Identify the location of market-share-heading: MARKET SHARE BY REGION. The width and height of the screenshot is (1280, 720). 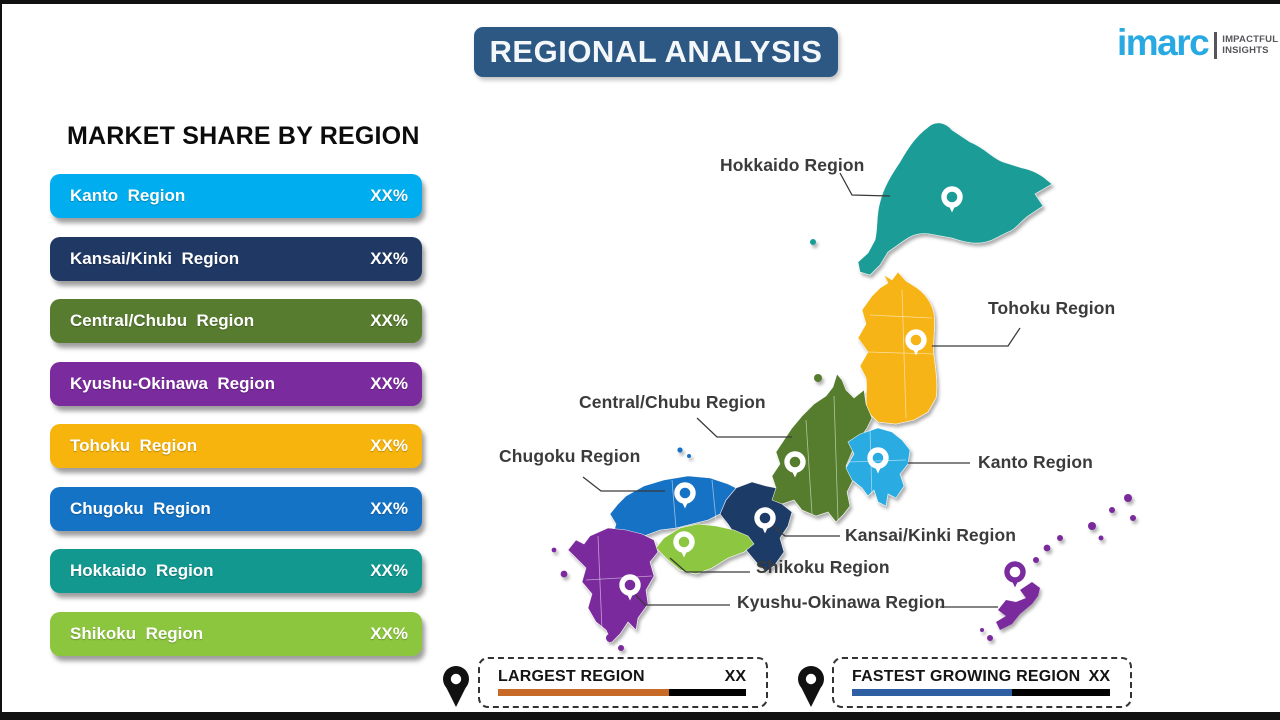
(243, 136).